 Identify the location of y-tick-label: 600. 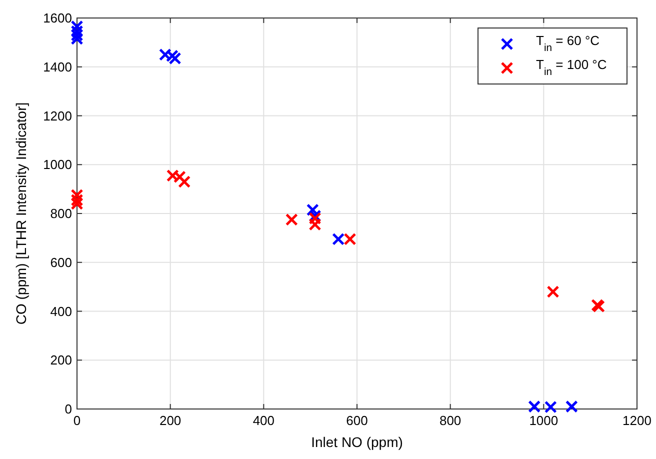
(61, 262).